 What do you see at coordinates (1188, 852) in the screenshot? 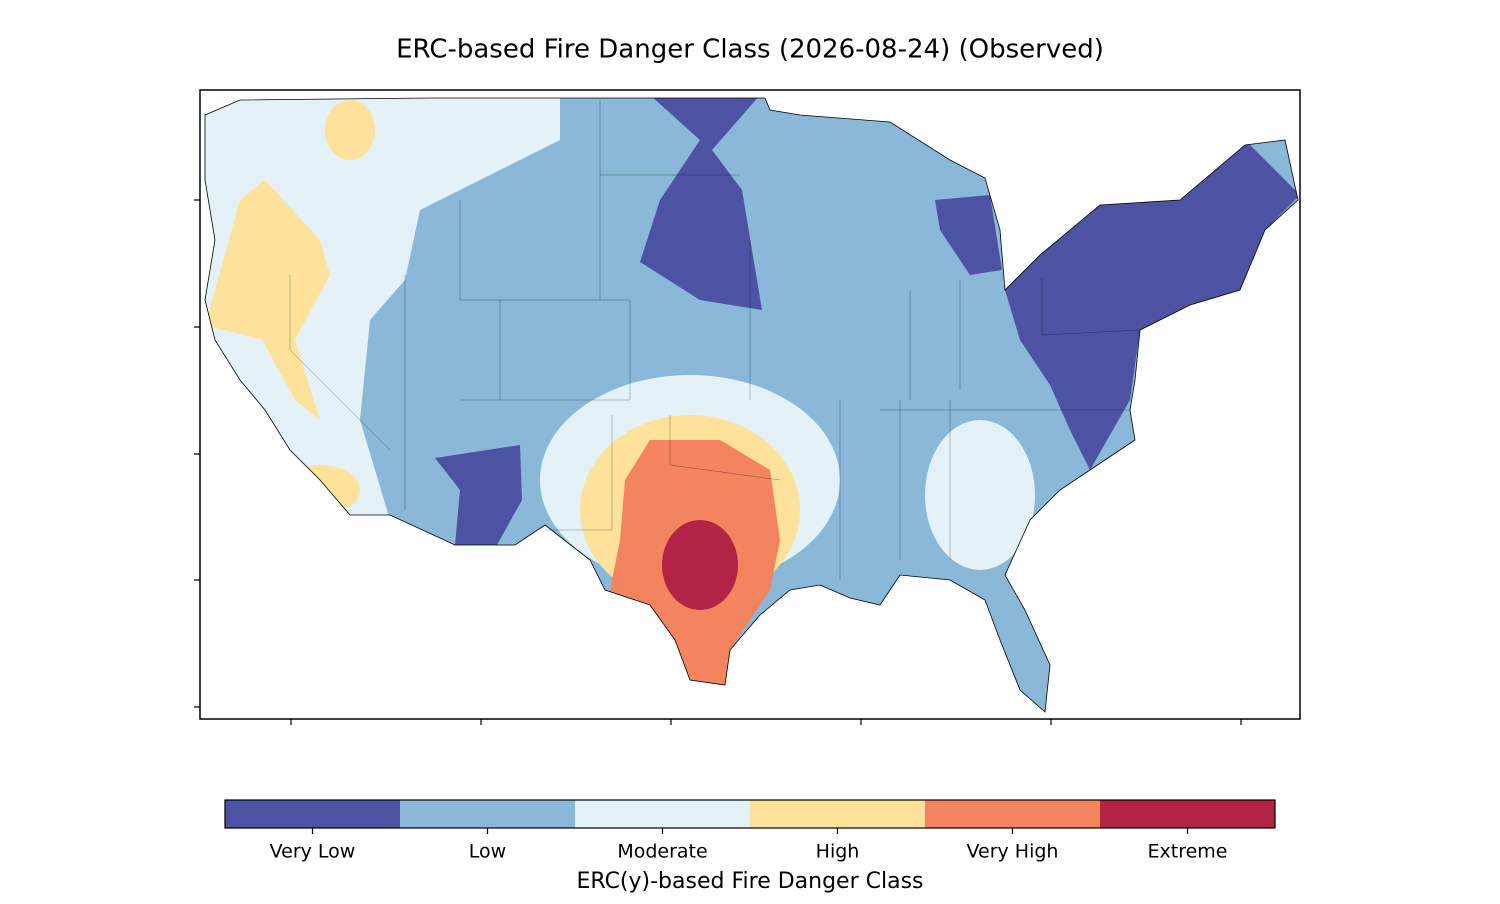
I see `colorbar-class-label: Extreme` at bounding box center [1188, 852].